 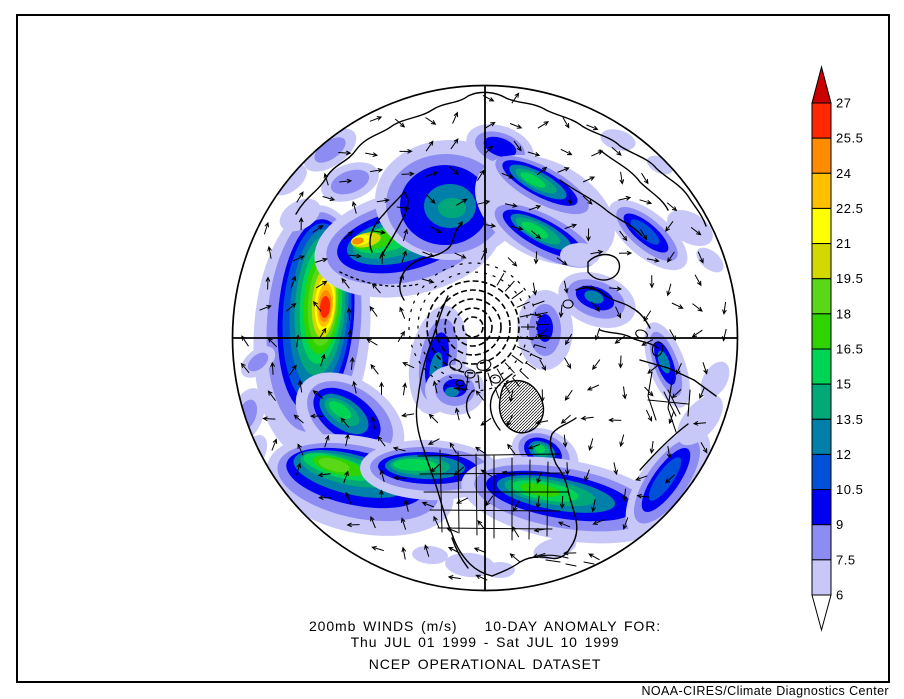 What do you see at coordinates (840, 595) in the screenshot?
I see `colorbar-tick-label: 6` at bounding box center [840, 595].